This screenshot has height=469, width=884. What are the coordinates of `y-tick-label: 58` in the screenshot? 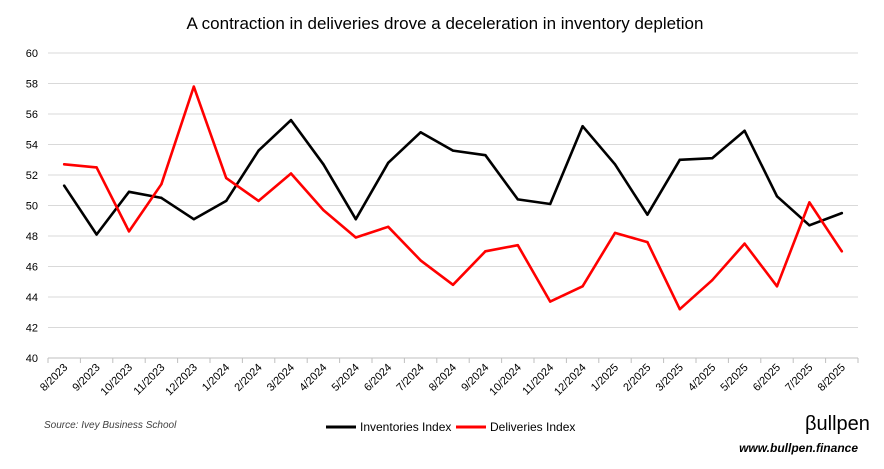 It's located at (32, 85).